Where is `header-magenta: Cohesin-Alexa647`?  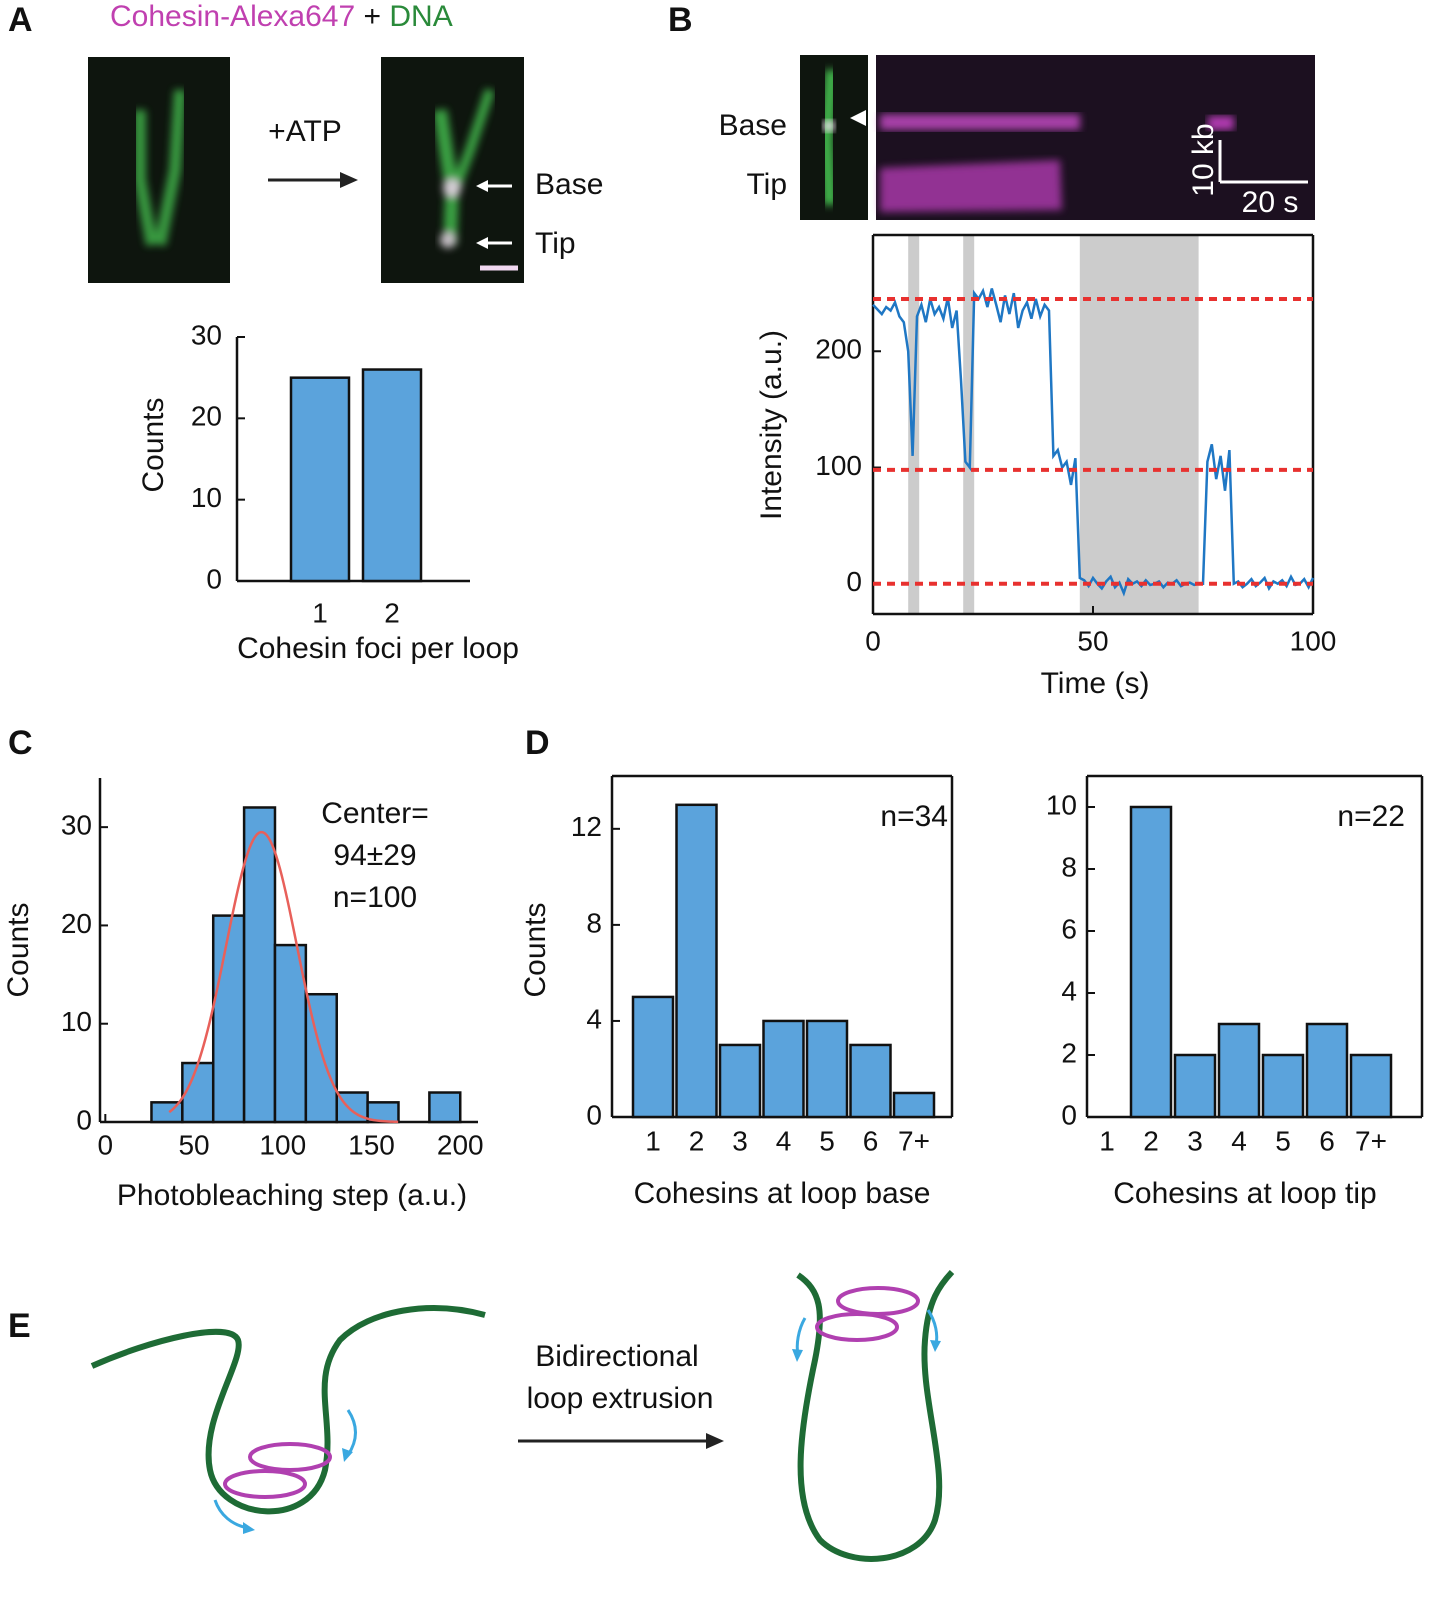
header-magenta: Cohesin-Alexa647 is located at coordinates (232, 16).